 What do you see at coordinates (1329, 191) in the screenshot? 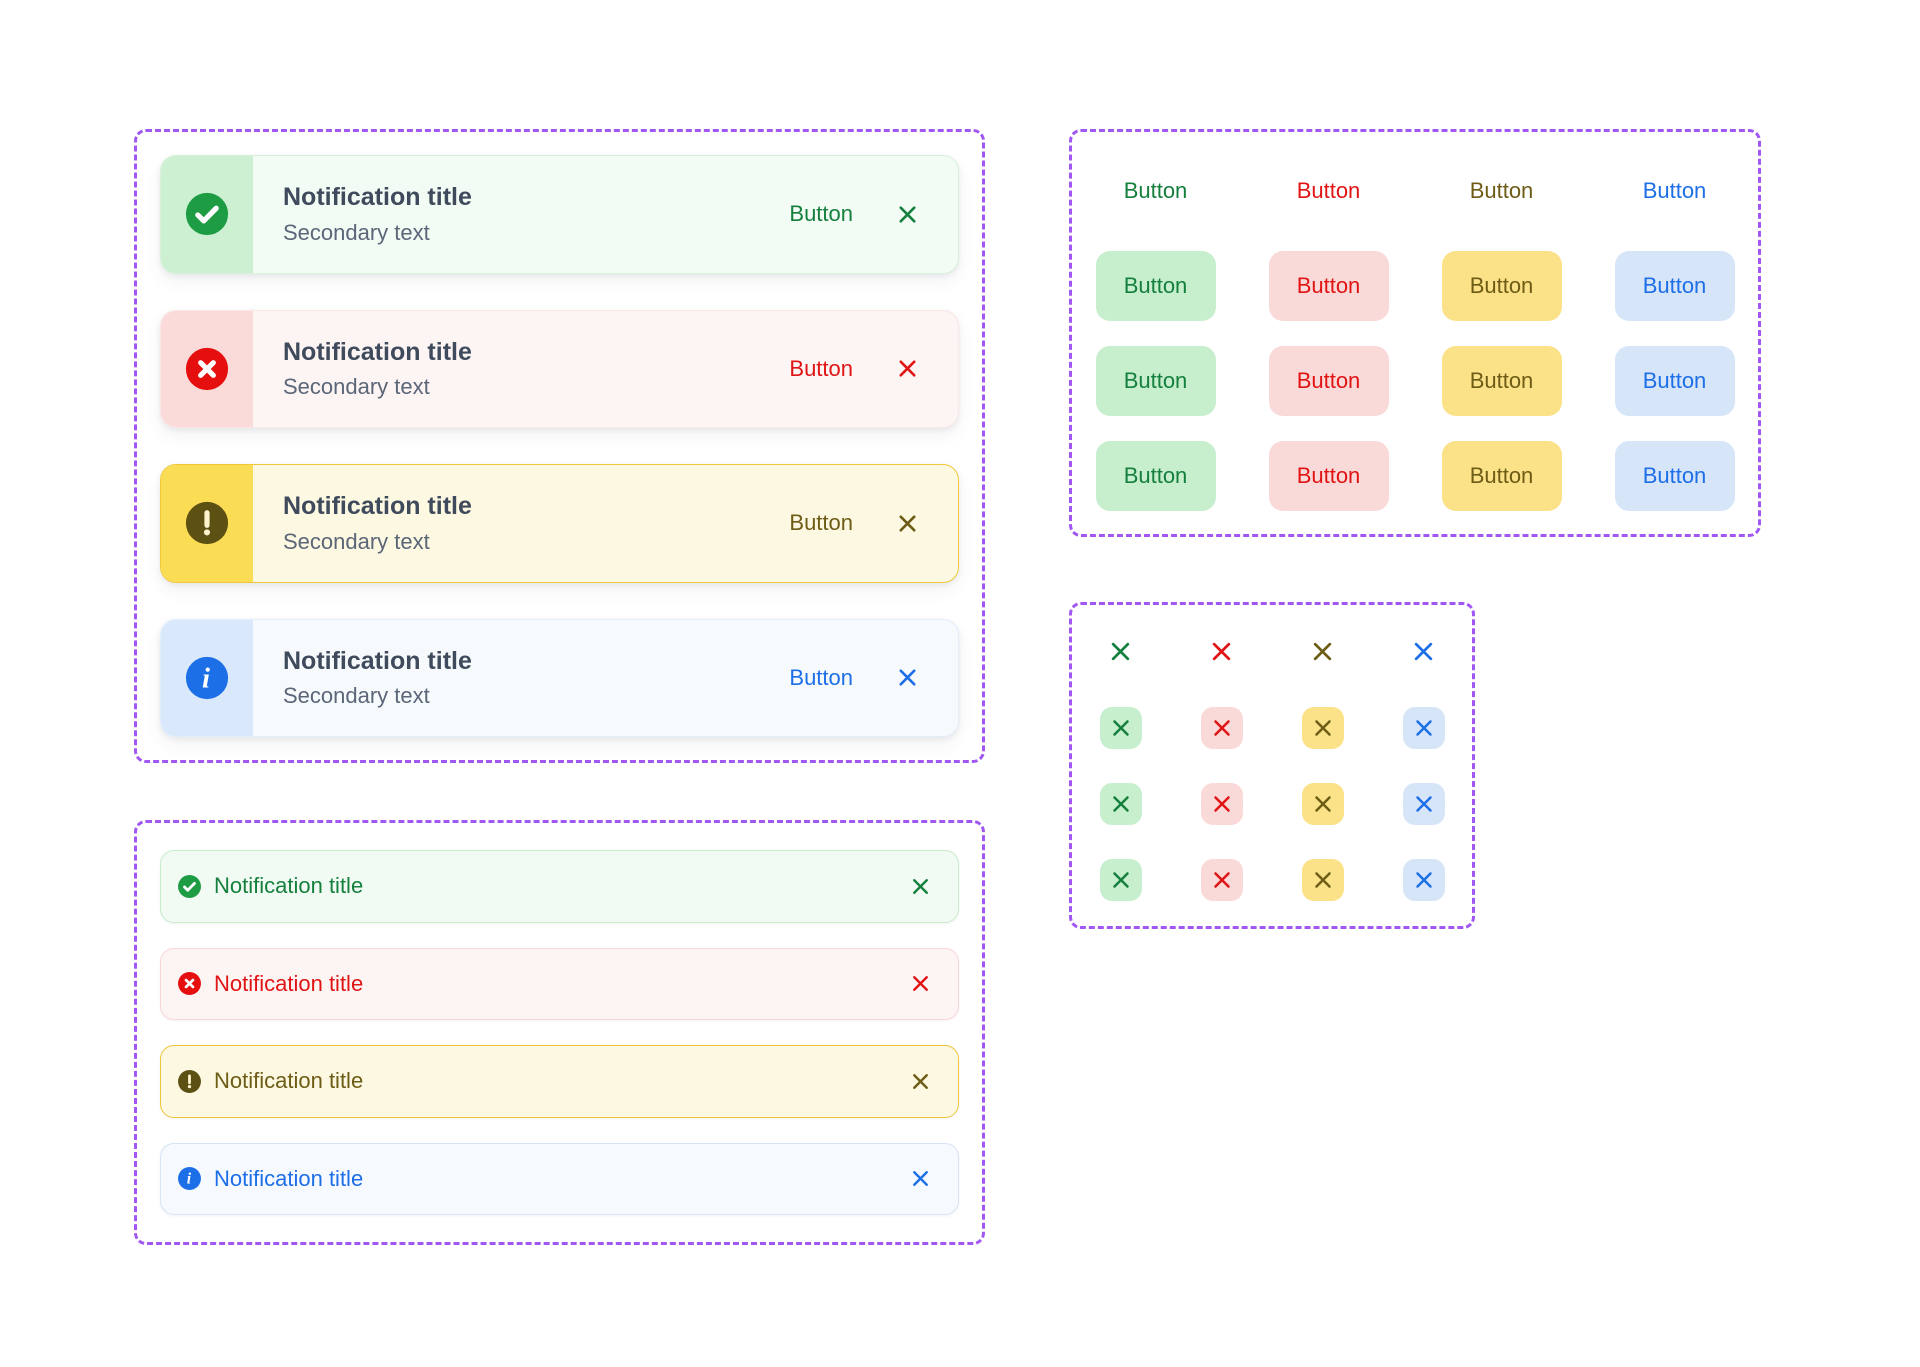
I see `text-button-error: Button` at bounding box center [1329, 191].